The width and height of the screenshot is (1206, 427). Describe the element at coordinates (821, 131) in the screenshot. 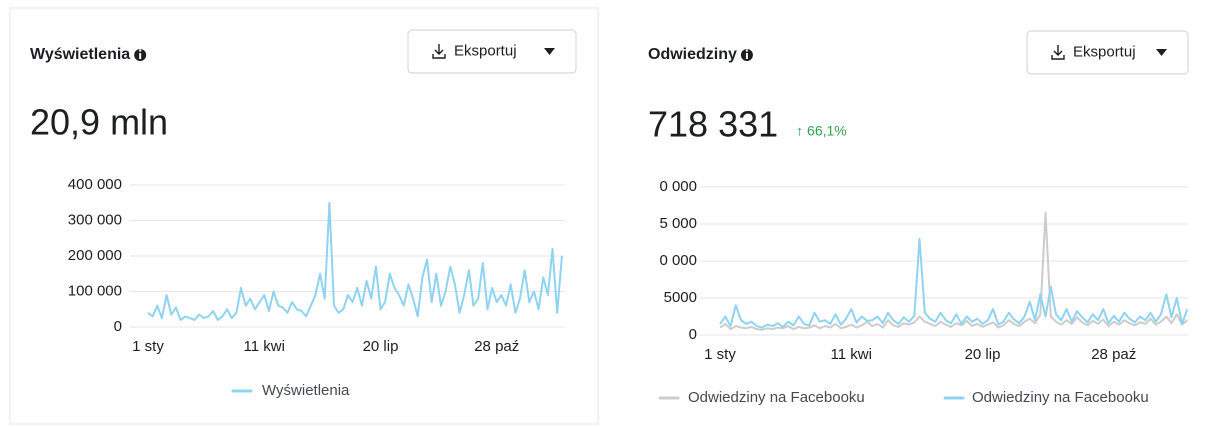

I see `summary-change: ↑ 66,1%` at that location.